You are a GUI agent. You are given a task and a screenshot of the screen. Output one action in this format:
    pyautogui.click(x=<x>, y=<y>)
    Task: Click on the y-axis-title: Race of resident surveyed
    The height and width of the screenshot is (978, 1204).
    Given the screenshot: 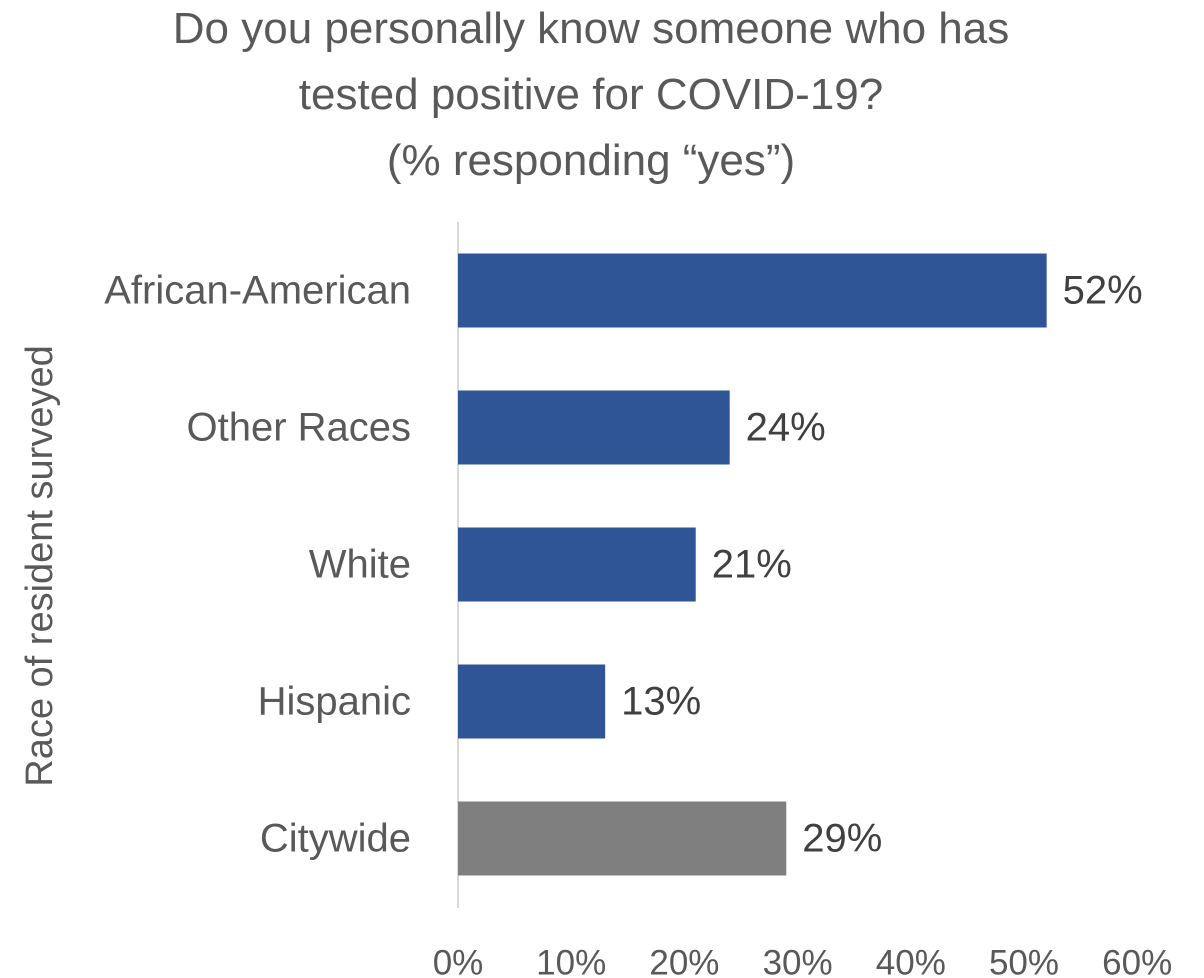 What is the action you would take?
    pyautogui.click(x=40, y=565)
    